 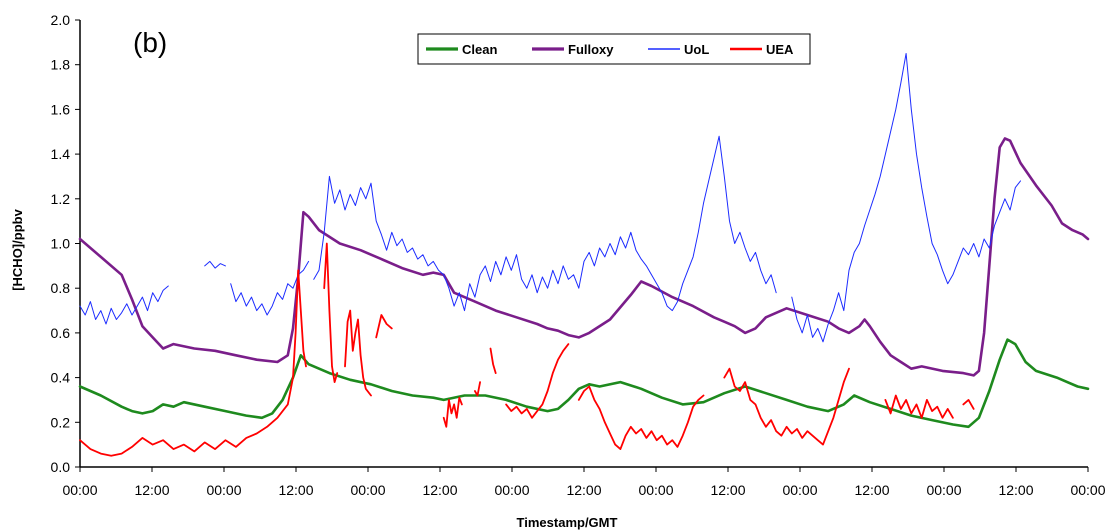 I want to click on y-axis-title: [HCHO]/ppbv, so click(x=17, y=249).